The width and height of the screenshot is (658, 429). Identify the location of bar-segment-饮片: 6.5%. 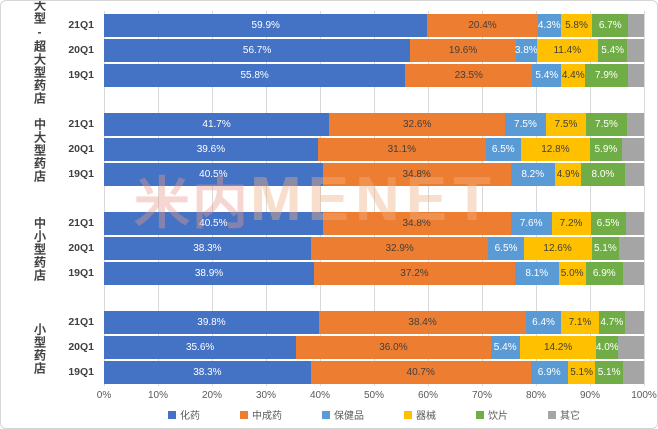
(608, 223).